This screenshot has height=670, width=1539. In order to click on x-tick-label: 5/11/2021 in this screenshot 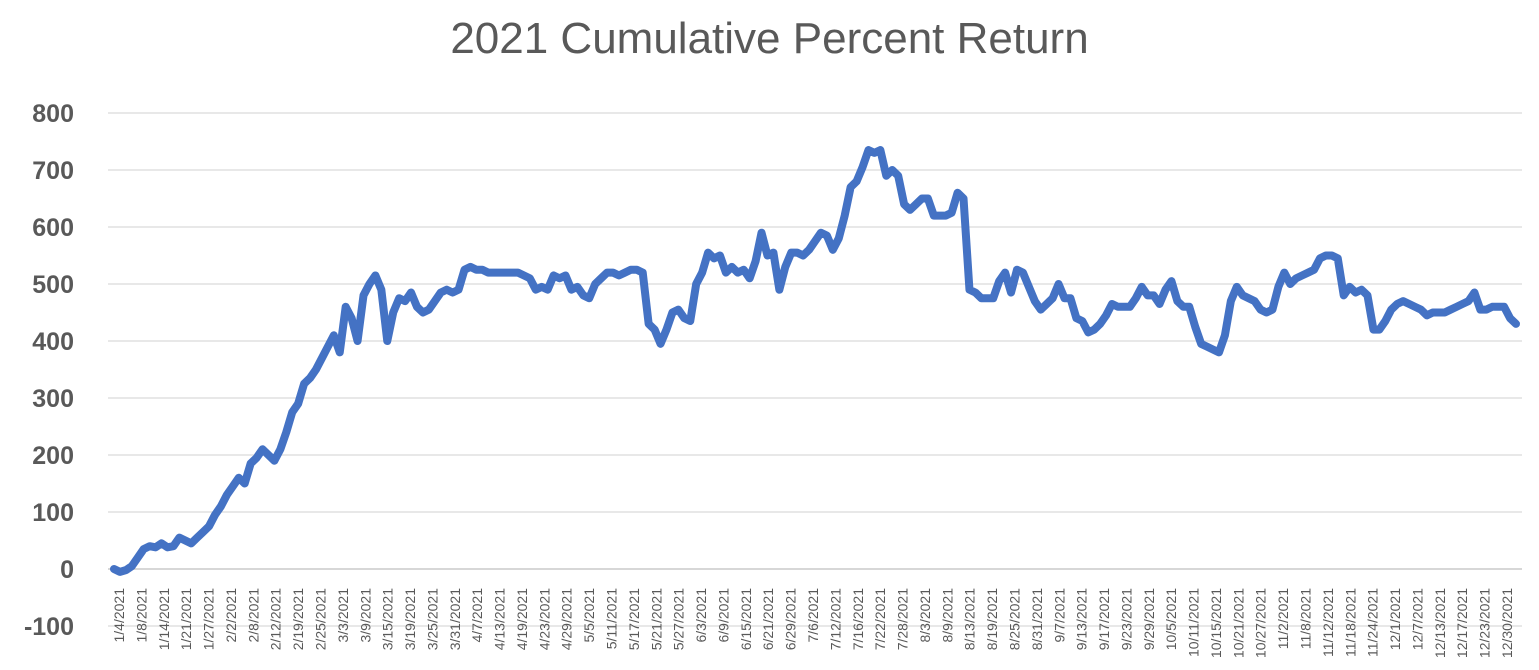, I will do `click(612, 618)`.